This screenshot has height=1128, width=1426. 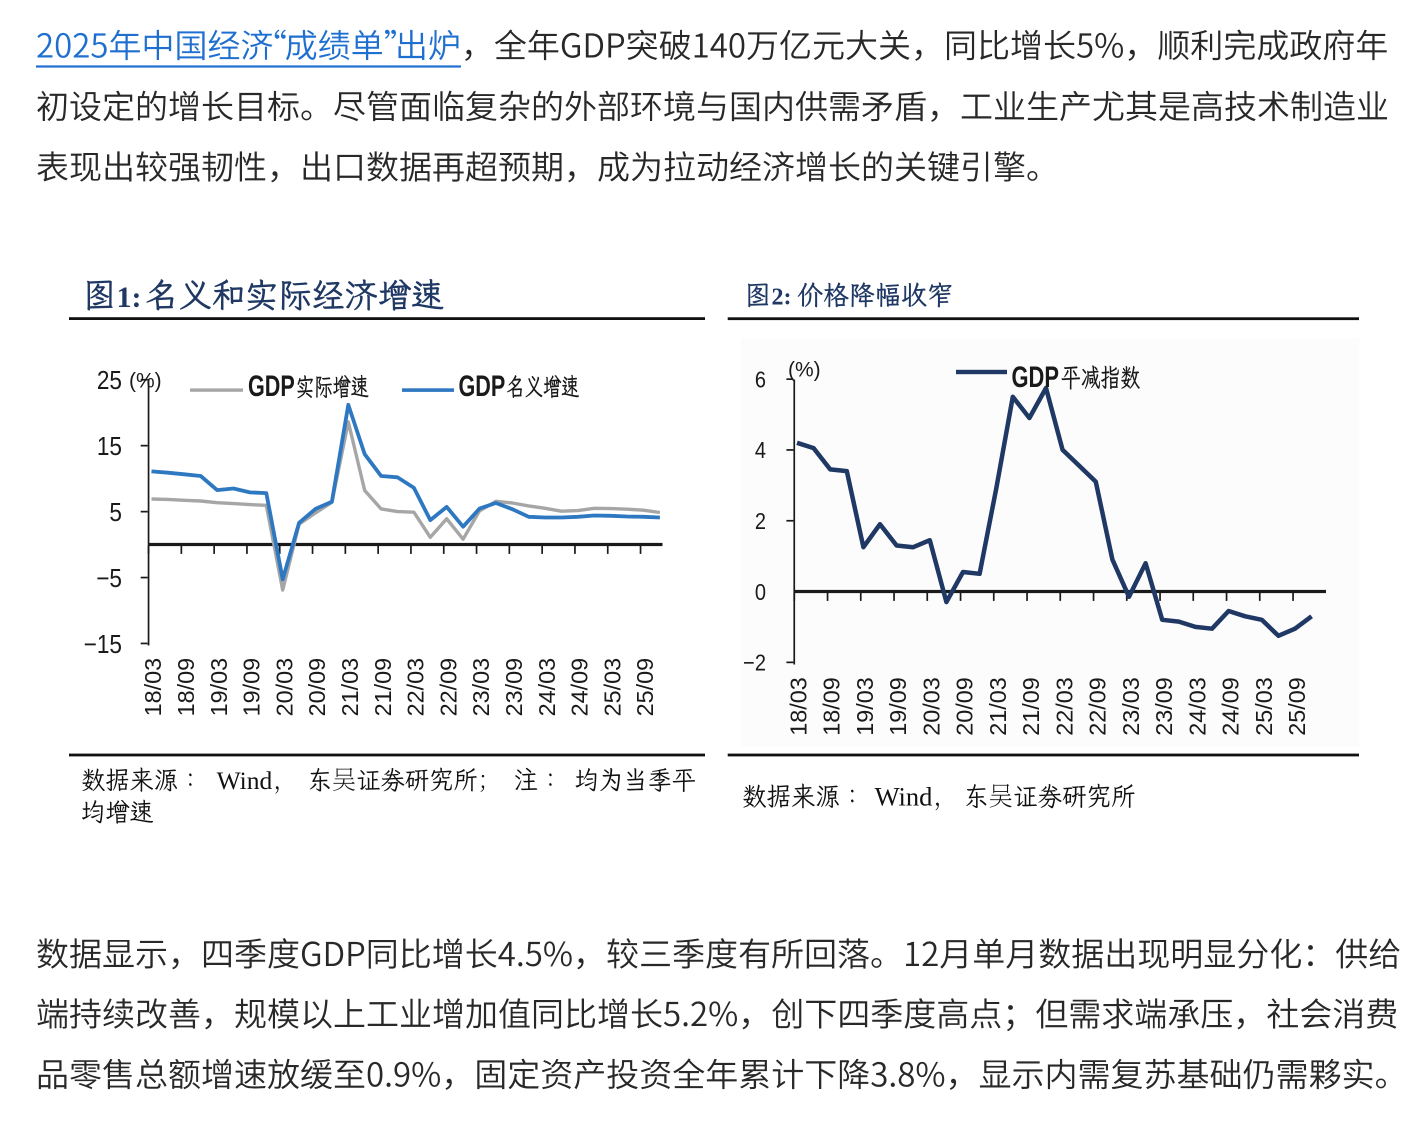 I want to click on svg-text: 6, so click(x=760, y=379).